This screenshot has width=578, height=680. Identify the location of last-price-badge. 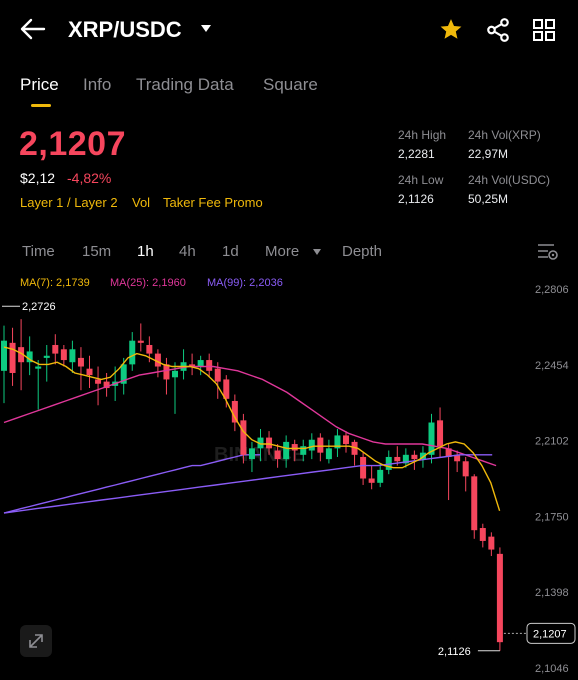
(551, 633).